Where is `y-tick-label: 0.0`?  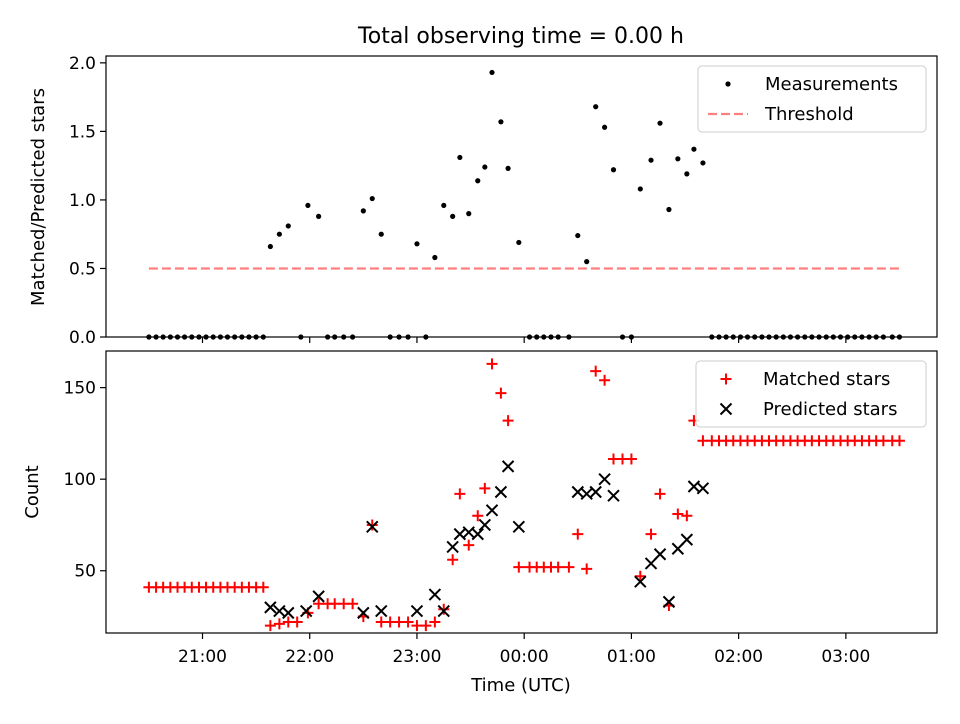
y-tick-label: 0.0 is located at coordinates (82, 338).